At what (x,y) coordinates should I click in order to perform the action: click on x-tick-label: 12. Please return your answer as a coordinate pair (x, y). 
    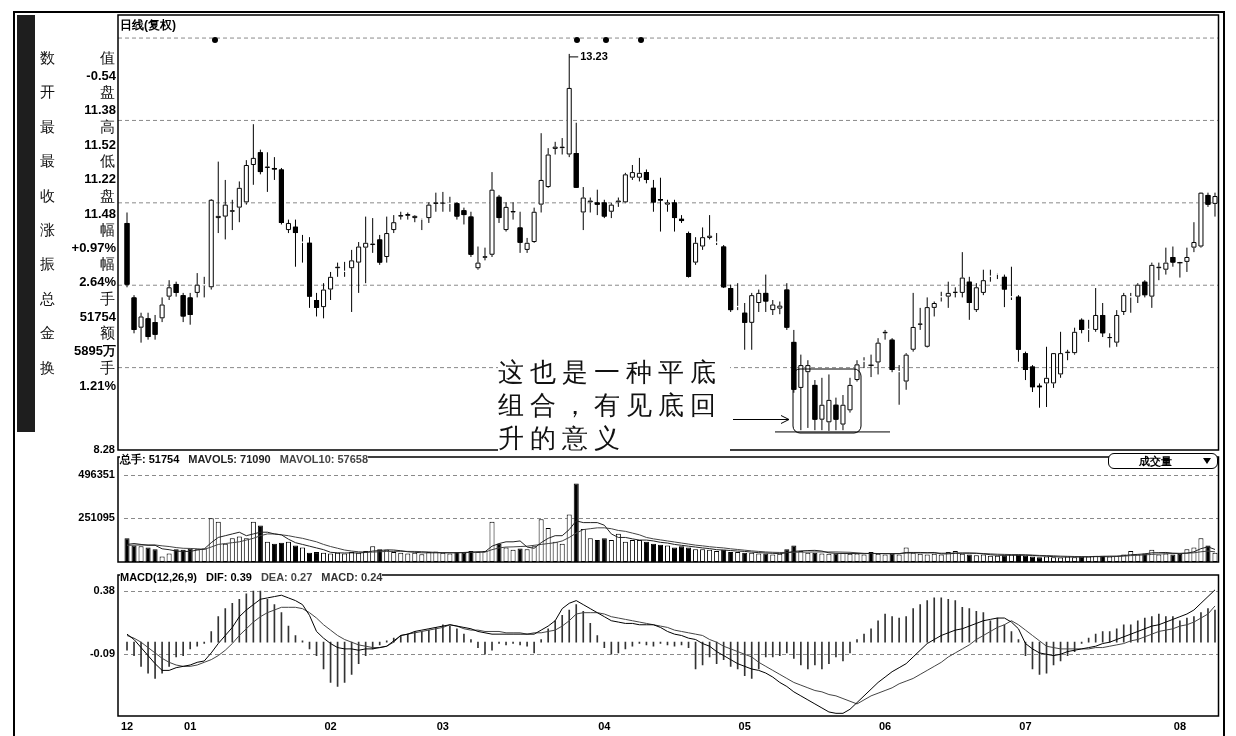
    Looking at the image, I should click on (127, 725).